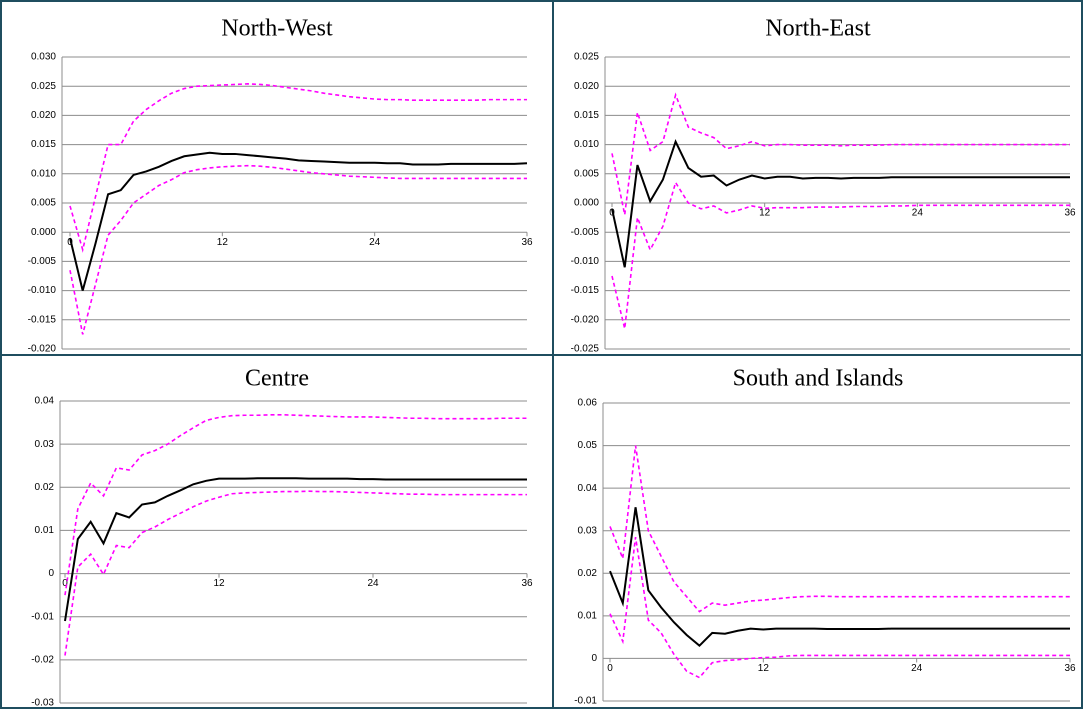 The height and width of the screenshot is (709, 1083). I want to click on panel-title: North-West, so click(277, 29).